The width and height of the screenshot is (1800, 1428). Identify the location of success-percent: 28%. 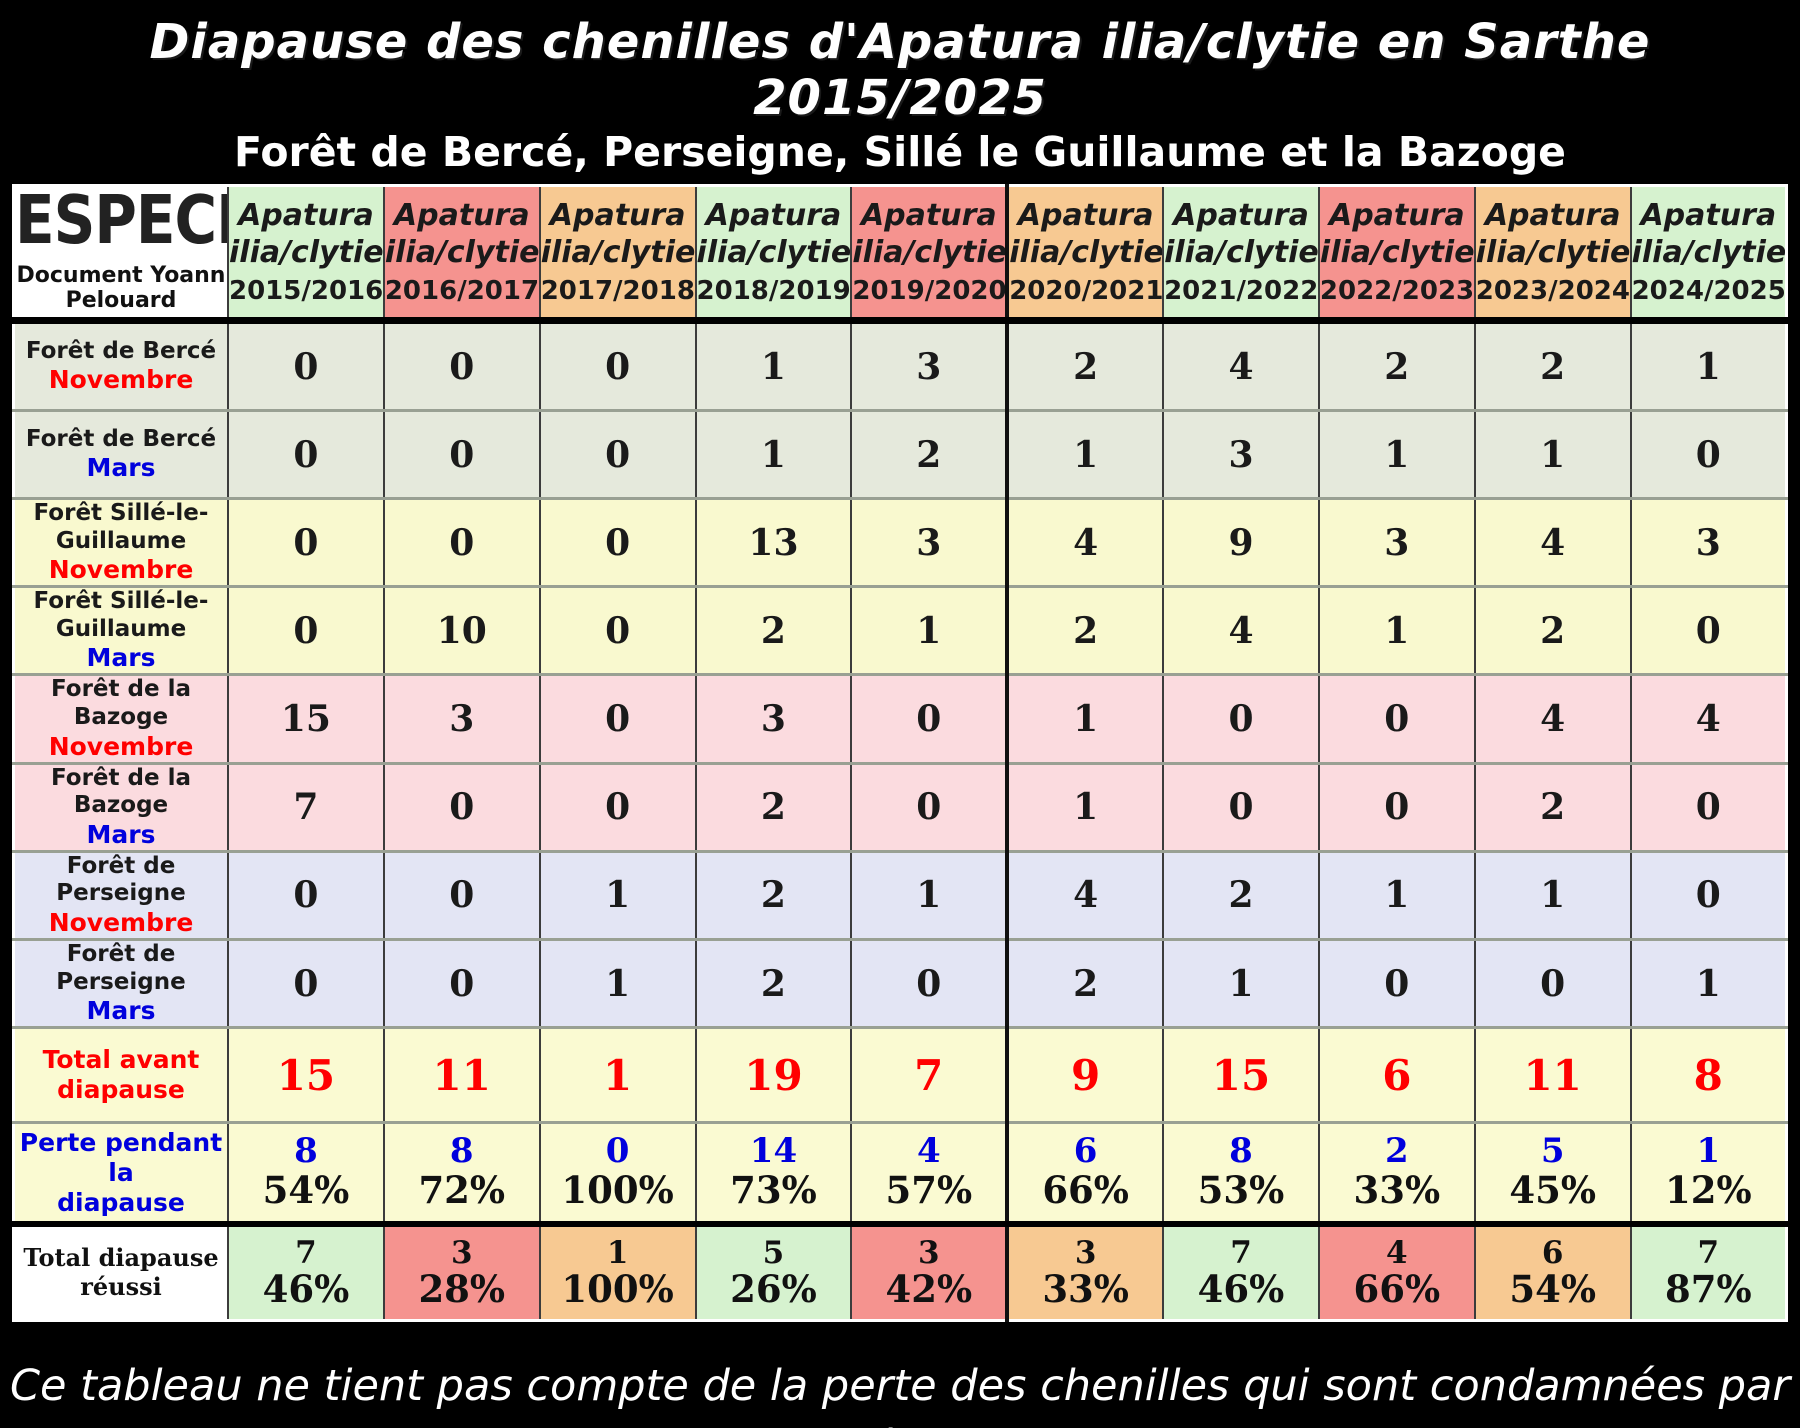
(462, 1289).